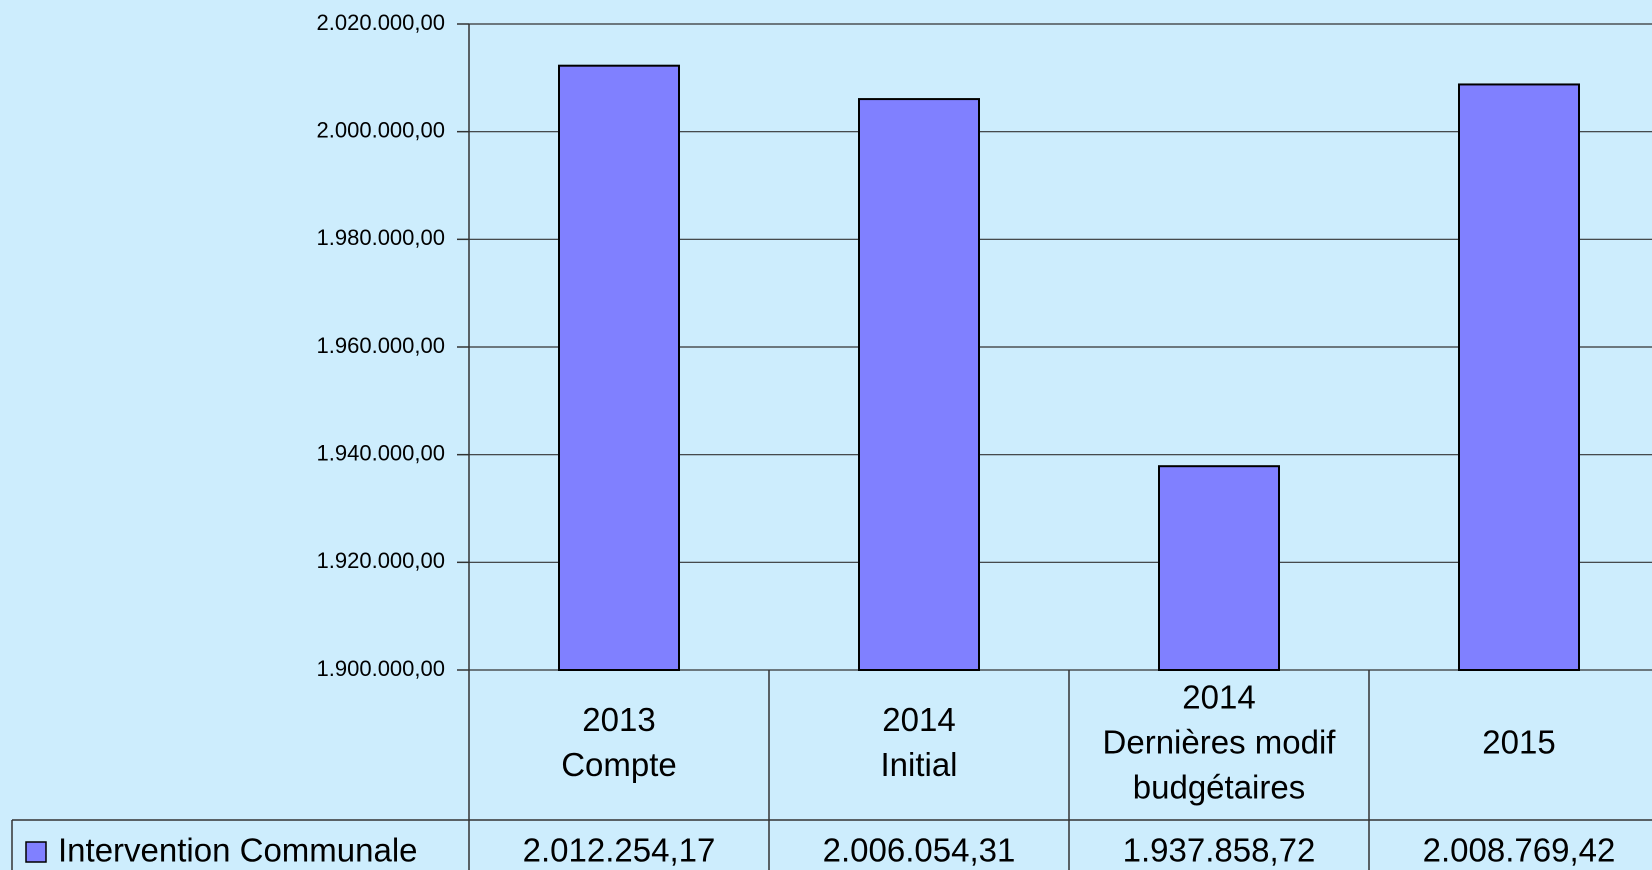  Describe the element at coordinates (1518, 742) in the screenshot. I see `x-tick-label: 2015` at that location.